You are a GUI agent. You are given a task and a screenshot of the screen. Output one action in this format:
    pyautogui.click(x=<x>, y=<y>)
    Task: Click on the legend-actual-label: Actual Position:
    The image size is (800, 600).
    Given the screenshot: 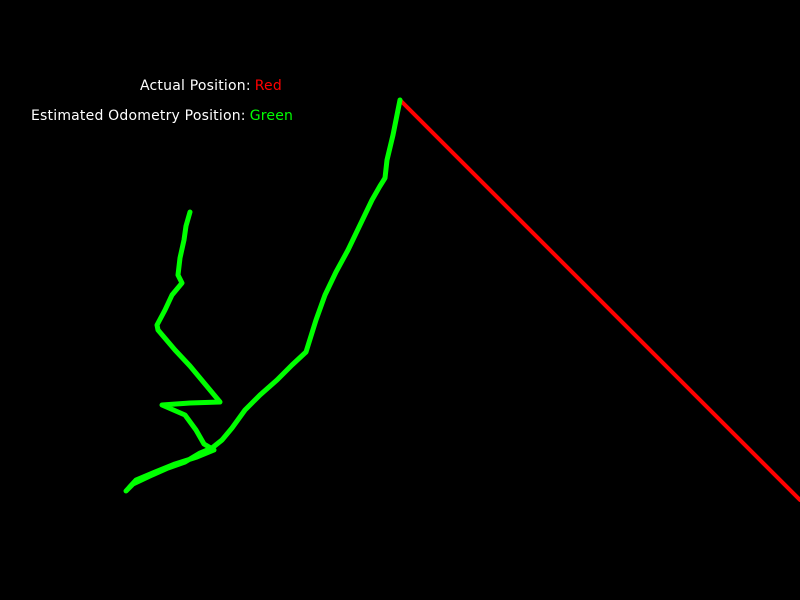 What is the action you would take?
    pyautogui.click(x=195, y=86)
    